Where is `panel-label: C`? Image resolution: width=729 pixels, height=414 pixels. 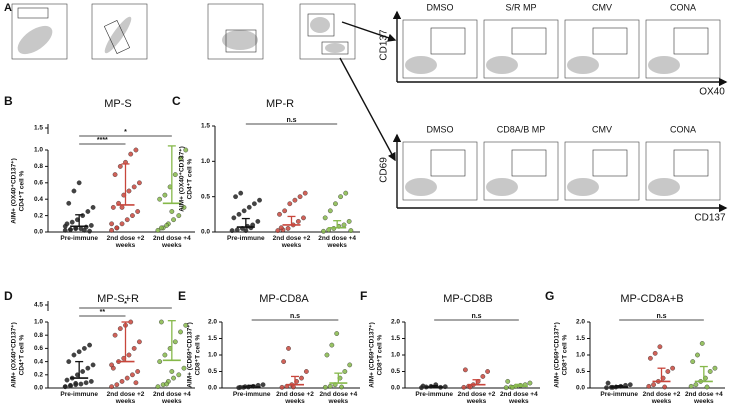
panel-label: C is located at coordinates (176, 101).